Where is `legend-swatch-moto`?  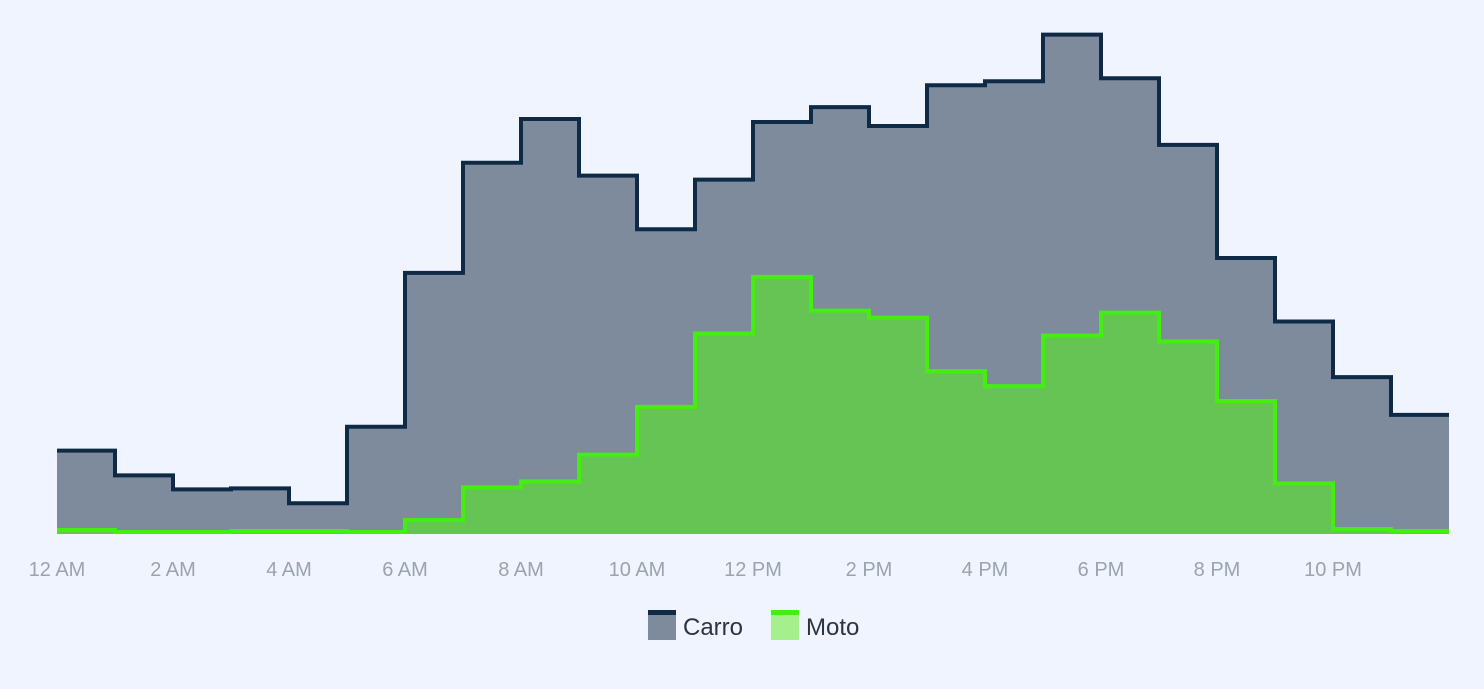
legend-swatch-moto is located at coordinates (785, 626).